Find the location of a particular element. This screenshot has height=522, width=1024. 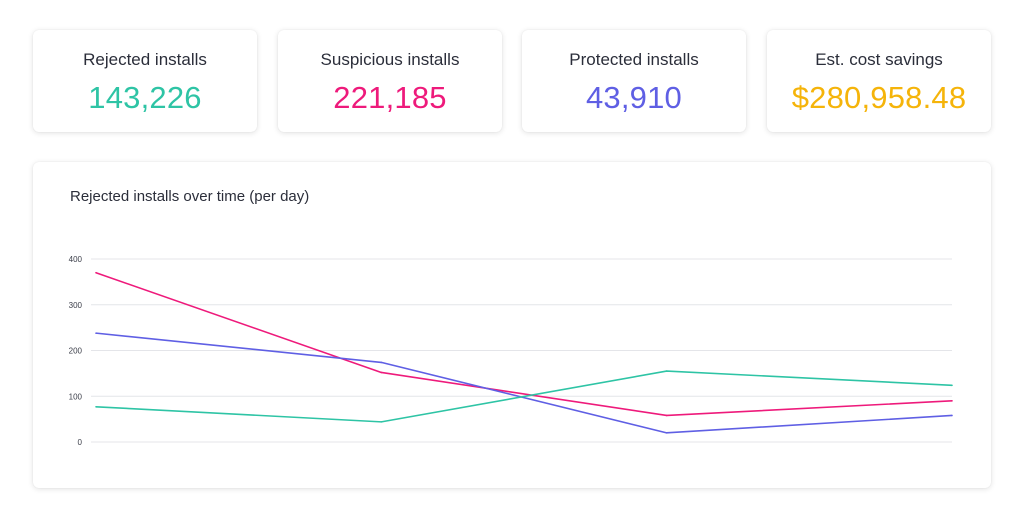

suspicious-installs-value: 221,185 is located at coordinates (390, 97).